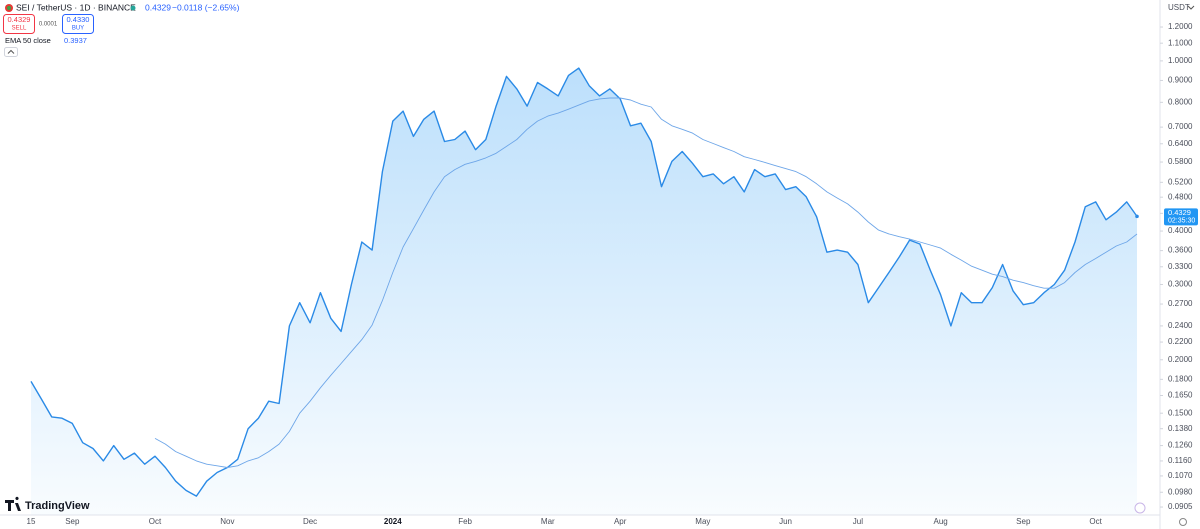 The width and height of the screenshot is (1200, 529). I want to click on alert-icon, so click(1140, 508).